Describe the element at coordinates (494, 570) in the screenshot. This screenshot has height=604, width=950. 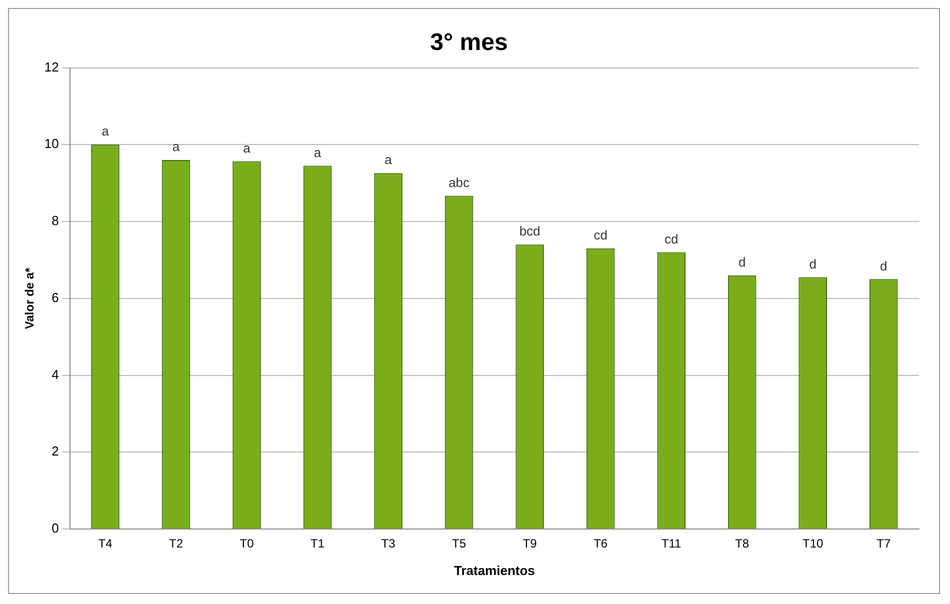
I see `x-axis-title: Tratamientos` at that location.